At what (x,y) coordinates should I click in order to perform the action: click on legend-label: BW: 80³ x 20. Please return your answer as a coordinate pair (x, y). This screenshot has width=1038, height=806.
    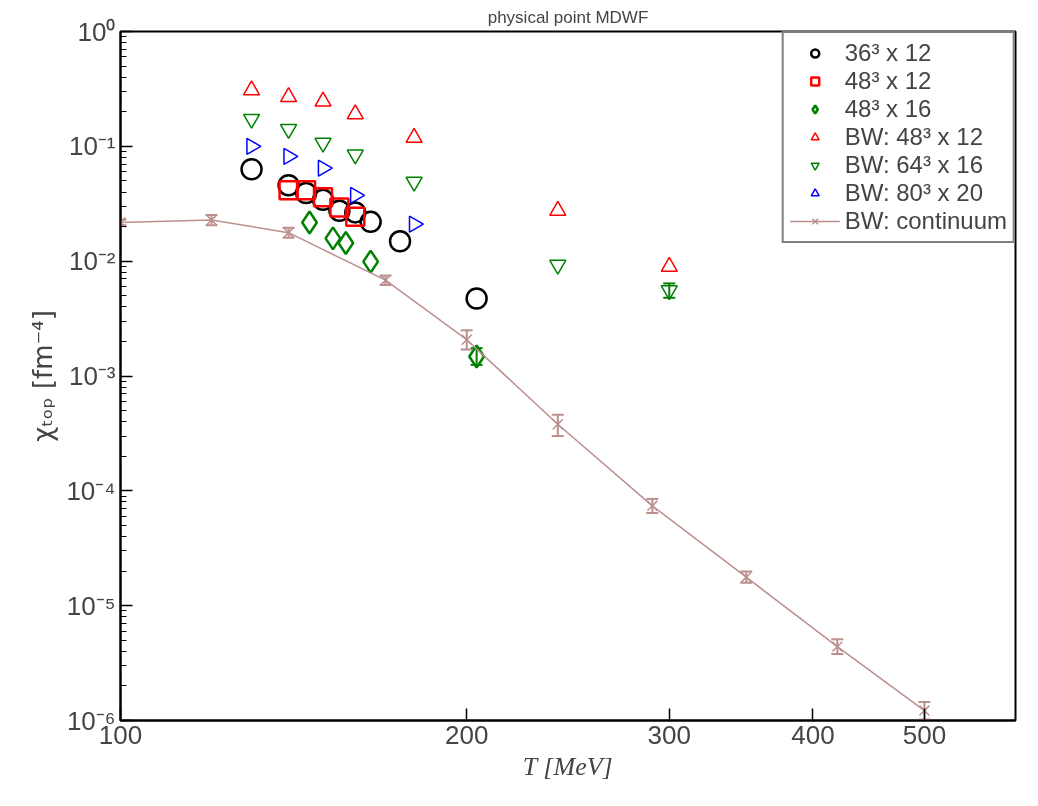
    Looking at the image, I should click on (913, 193).